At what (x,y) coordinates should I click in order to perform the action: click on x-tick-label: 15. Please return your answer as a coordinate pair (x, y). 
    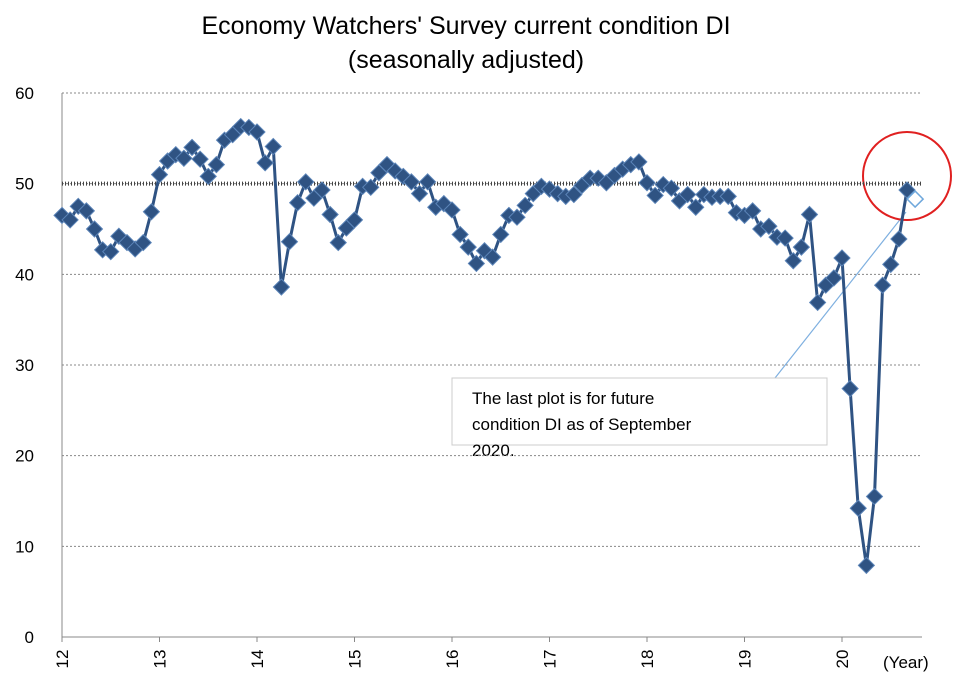
    Looking at the image, I should click on (355, 659).